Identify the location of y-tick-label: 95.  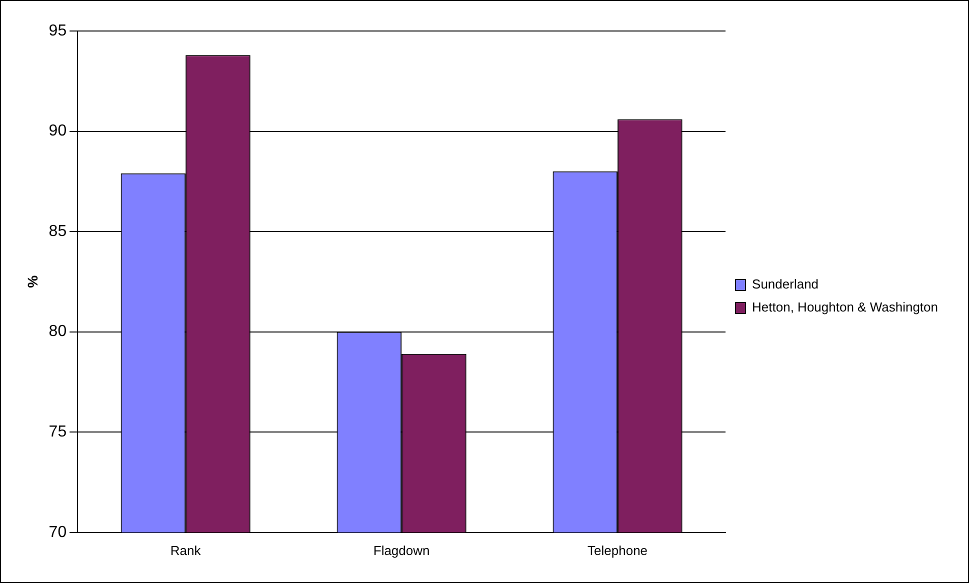
(57, 31).